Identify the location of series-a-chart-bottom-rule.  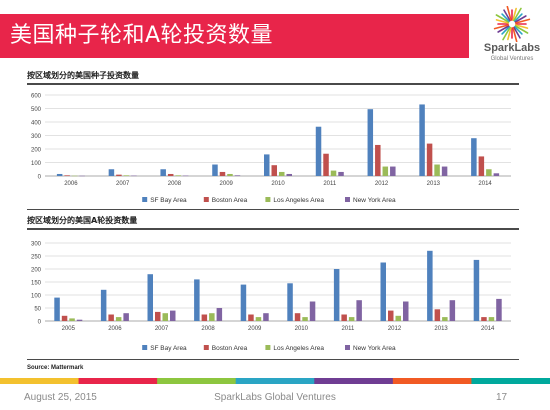
(273, 359).